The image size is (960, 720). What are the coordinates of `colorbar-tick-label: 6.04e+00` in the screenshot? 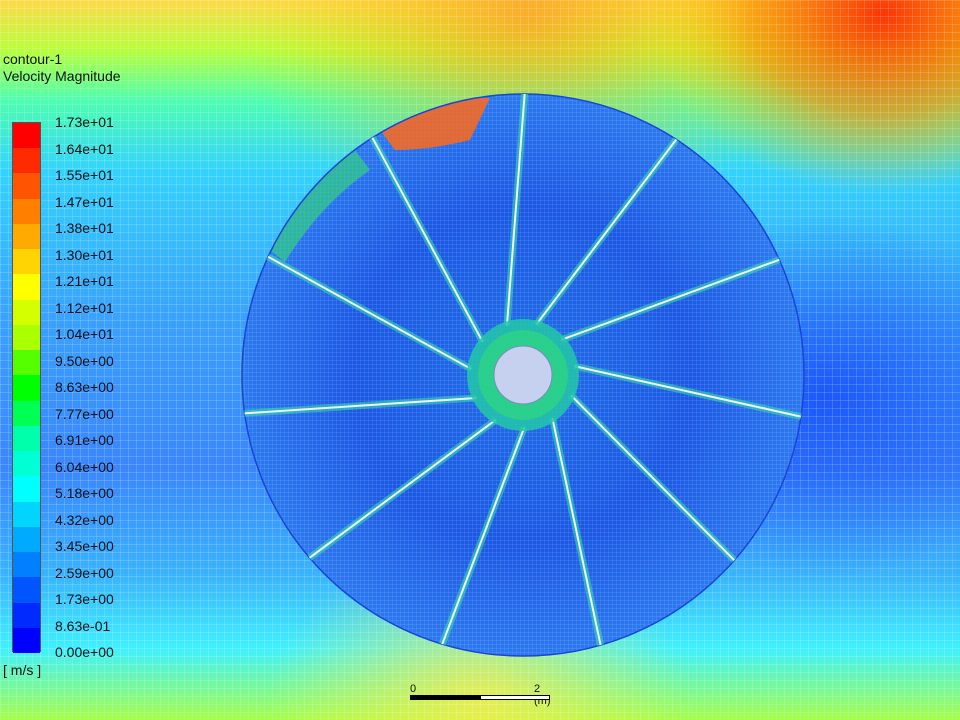 It's located at (84, 466).